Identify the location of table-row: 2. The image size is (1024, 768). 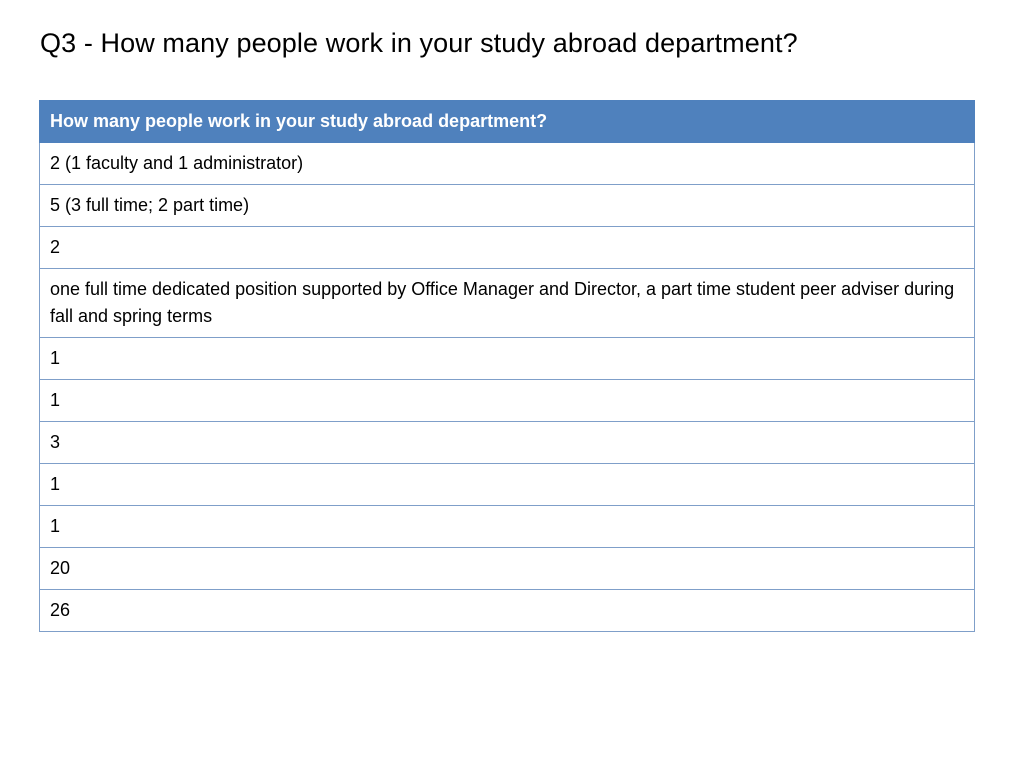
(507, 247).